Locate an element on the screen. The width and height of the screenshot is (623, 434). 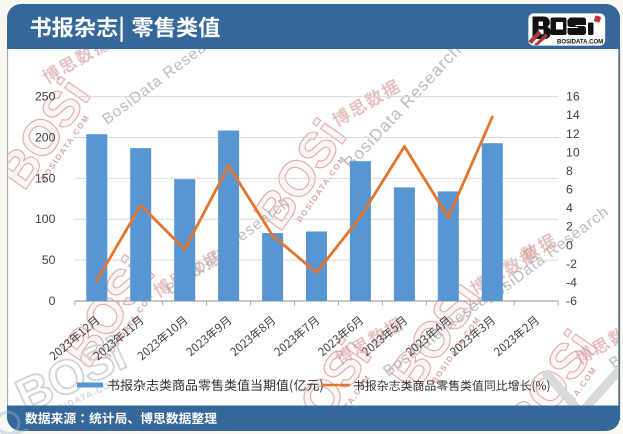
svg-text: 14 is located at coordinates (573, 115).